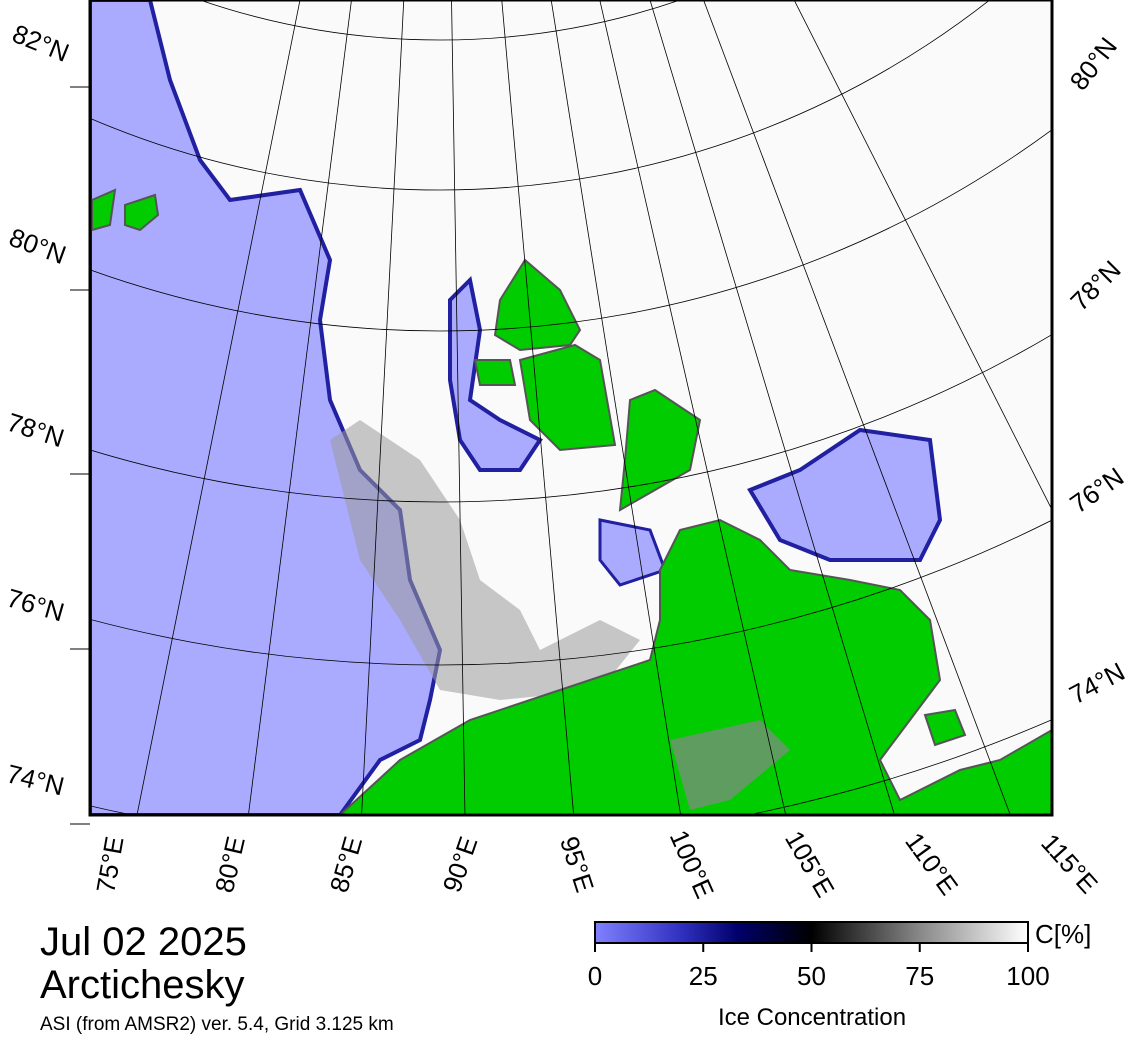  I want to click on land-ice, so click(730, 765).